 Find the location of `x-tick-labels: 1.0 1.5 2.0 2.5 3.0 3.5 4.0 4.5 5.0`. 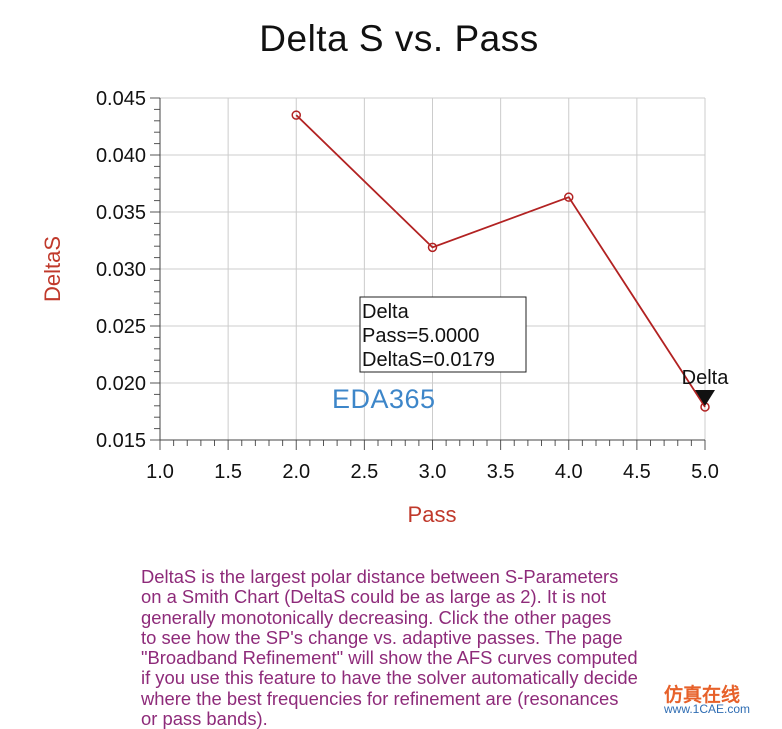

x-tick-labels: 1.0 1.5 2.0 2.5 3.0 3.5 4.0 4.5 5.0 is located at coordinates (432, 472).